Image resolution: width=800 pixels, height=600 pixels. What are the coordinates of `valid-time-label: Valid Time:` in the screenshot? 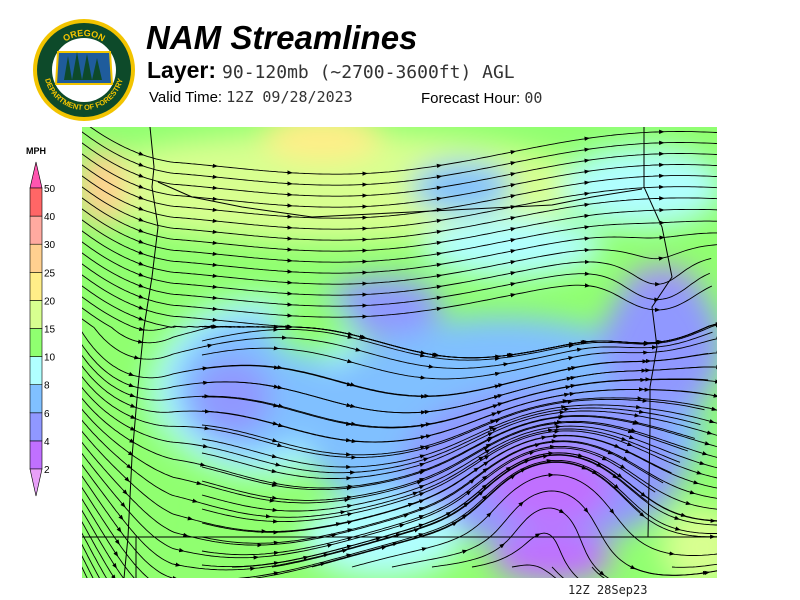 It's located at (186, 97).